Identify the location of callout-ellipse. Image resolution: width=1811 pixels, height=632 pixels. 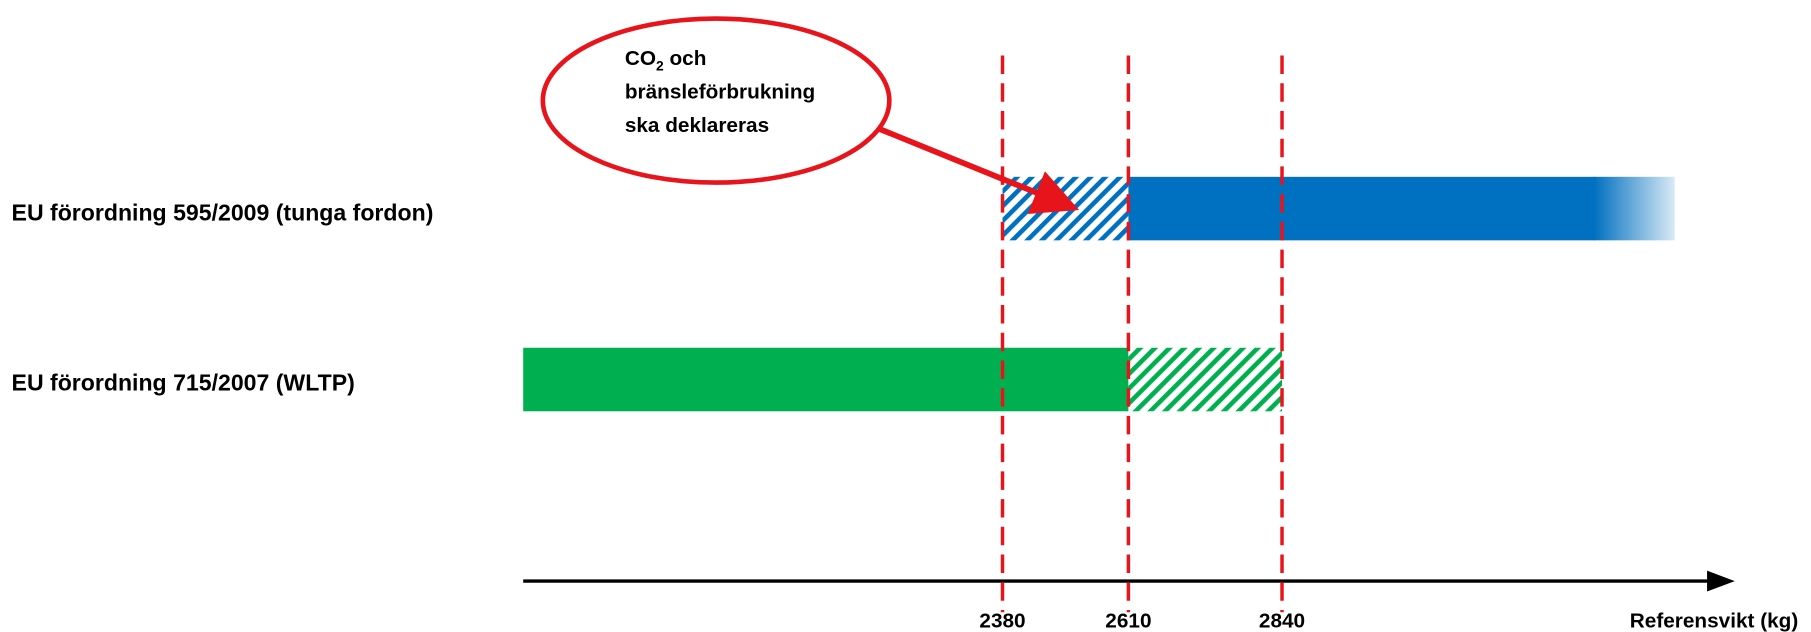
(716, 100).